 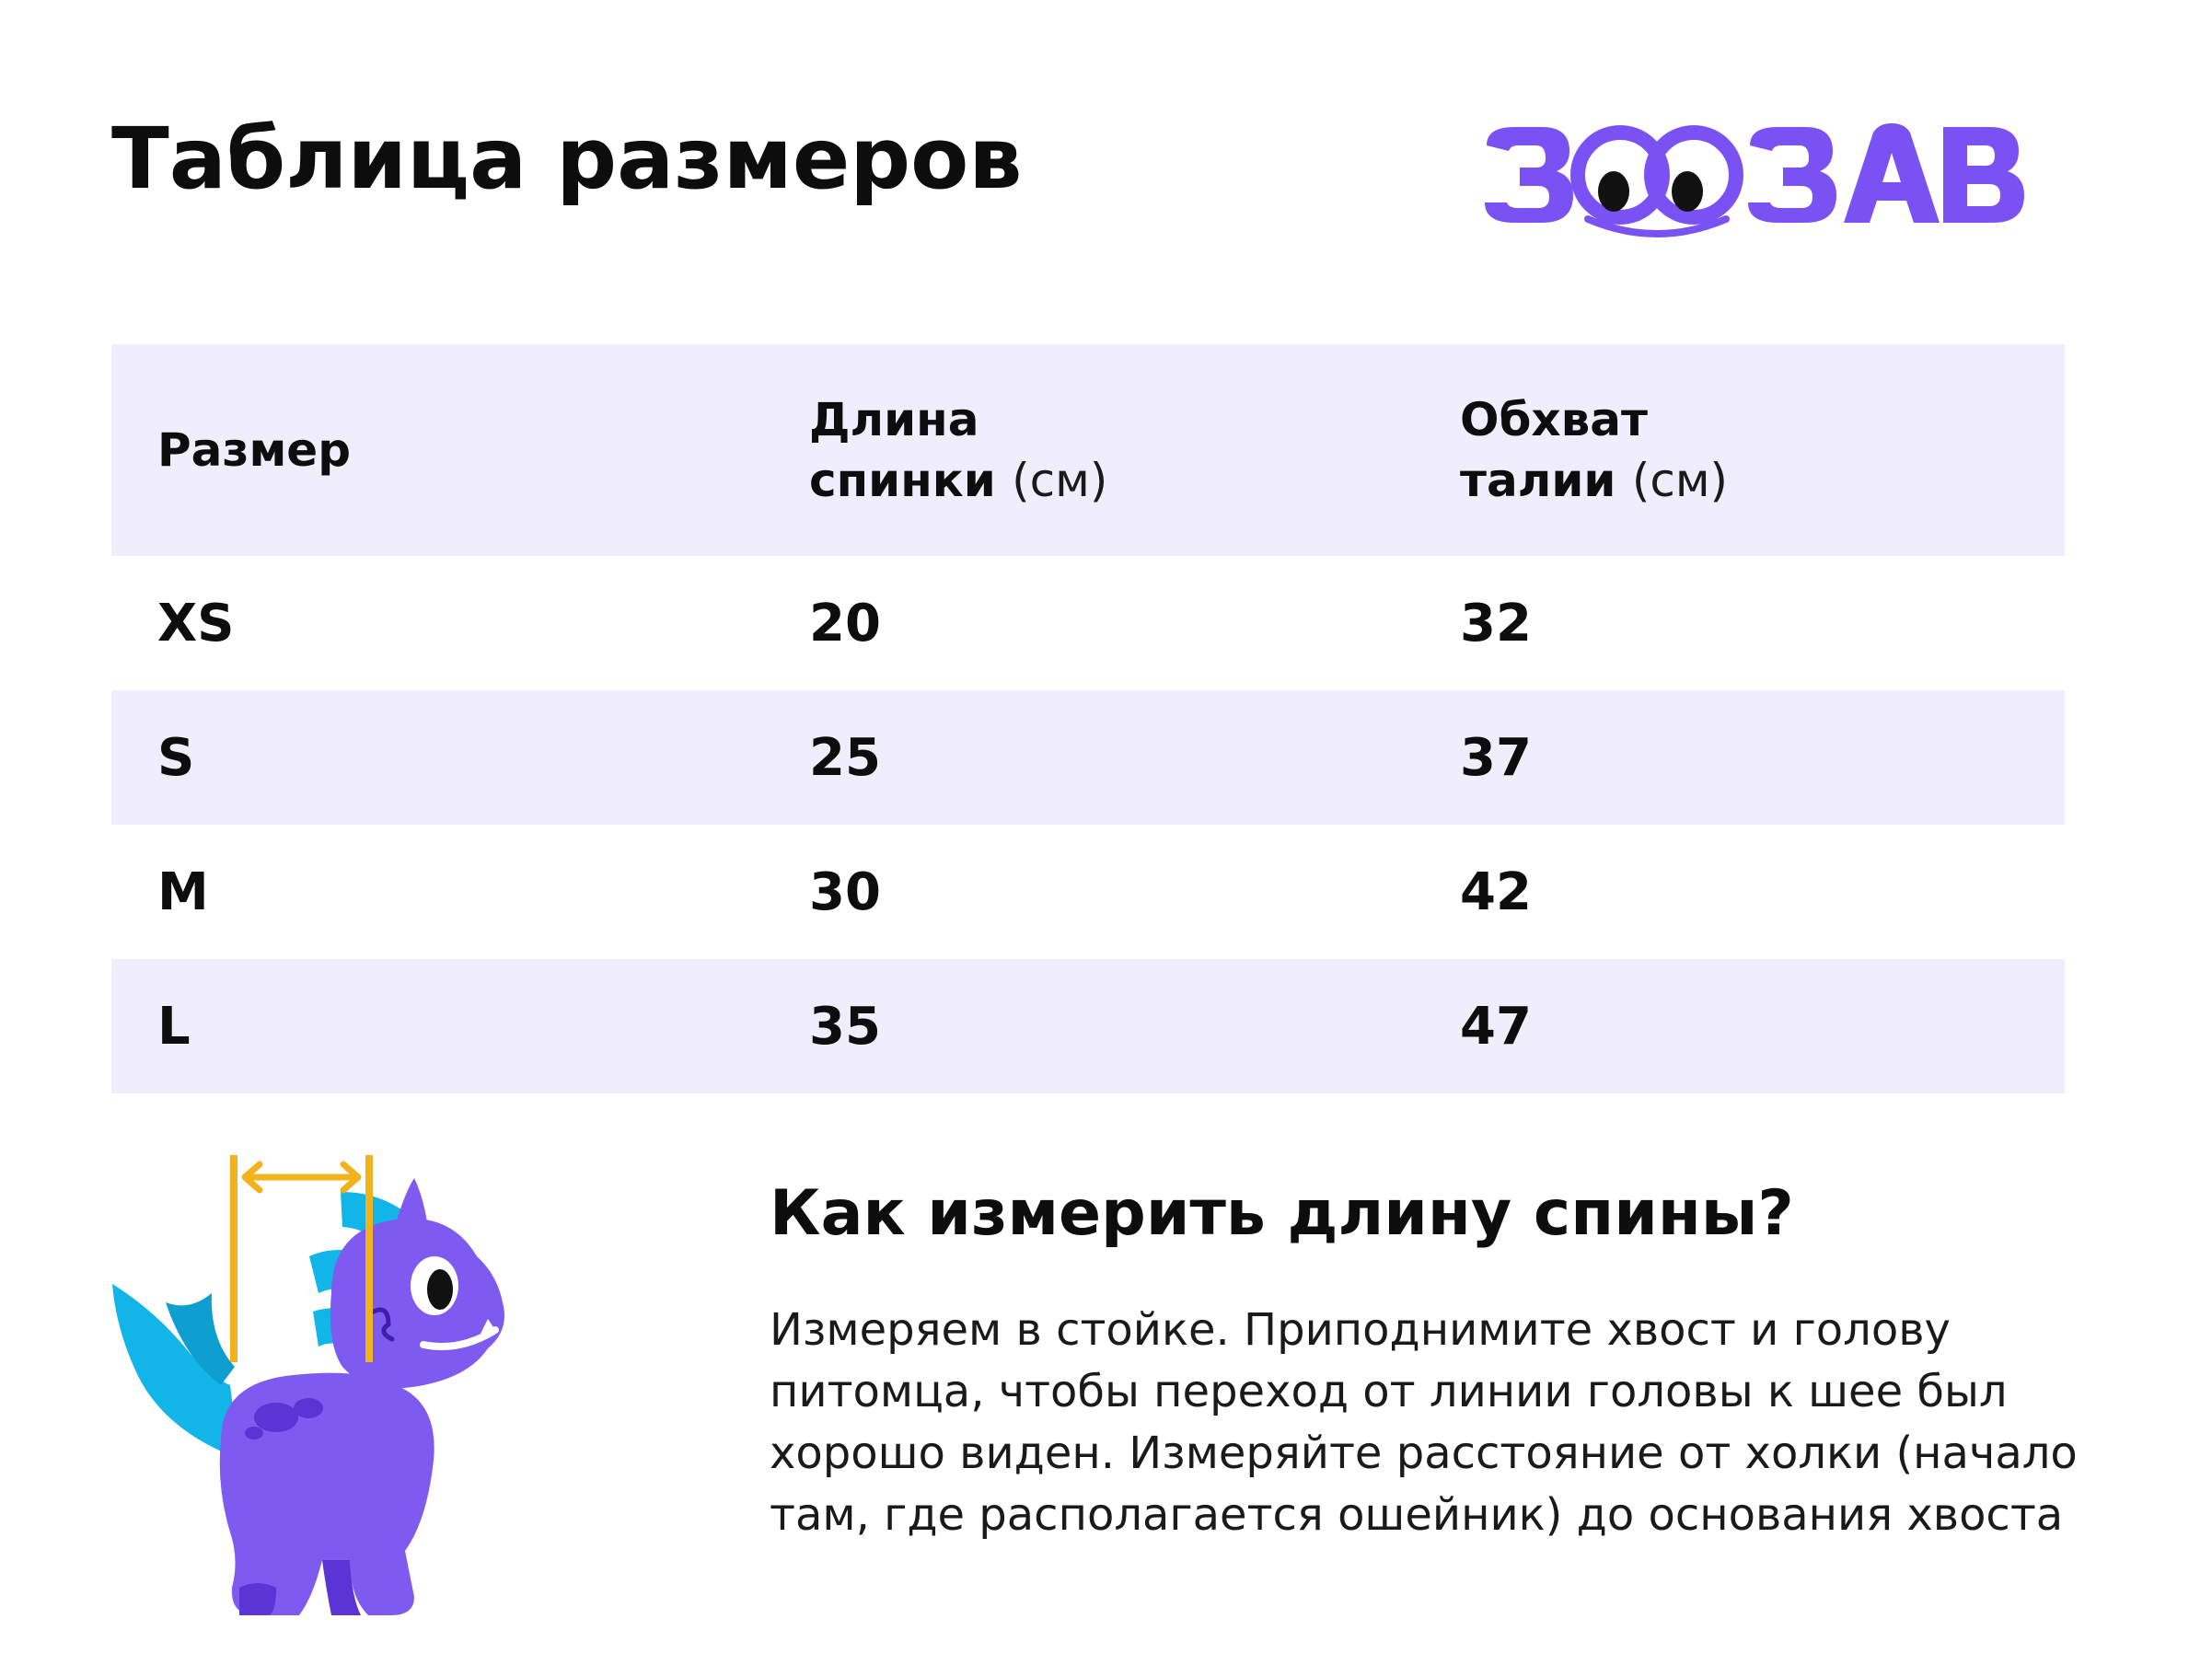 I want to click on page-title: Таблица размеров, so click(x=567, y=159).